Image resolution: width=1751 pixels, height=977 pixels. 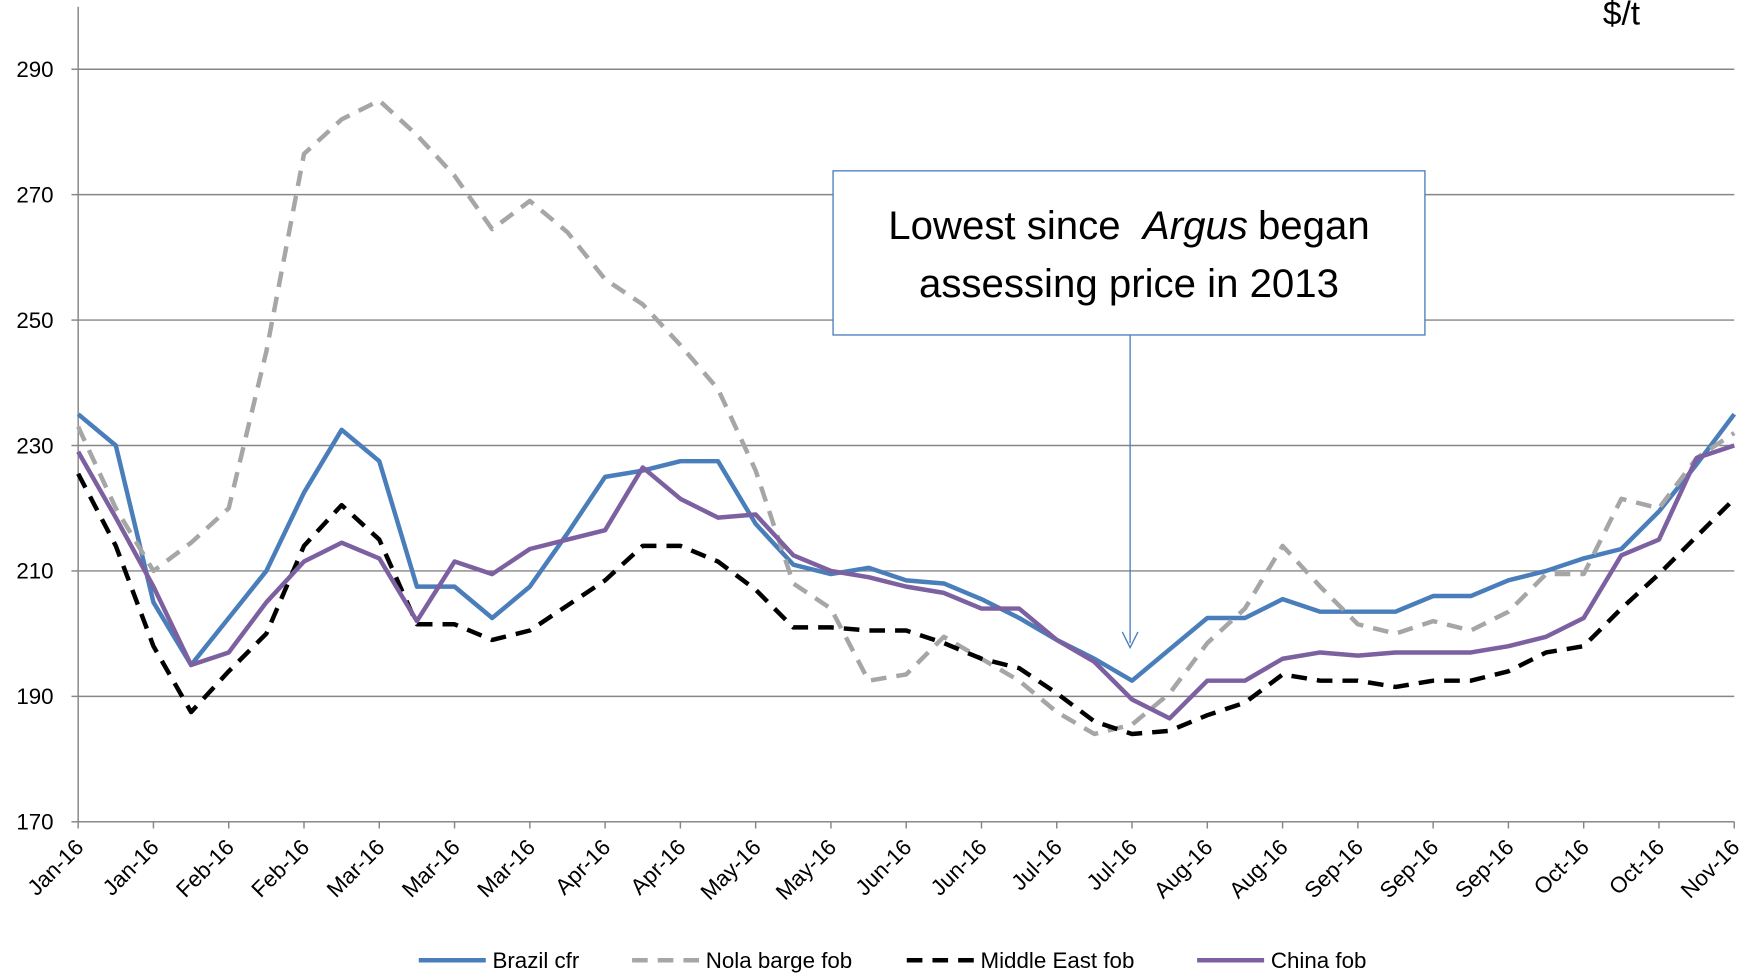 What do you see at coordinates (1622, 16) in the screenshot?
I see `unit-label: $/t` at bounding box center [1622, 16].